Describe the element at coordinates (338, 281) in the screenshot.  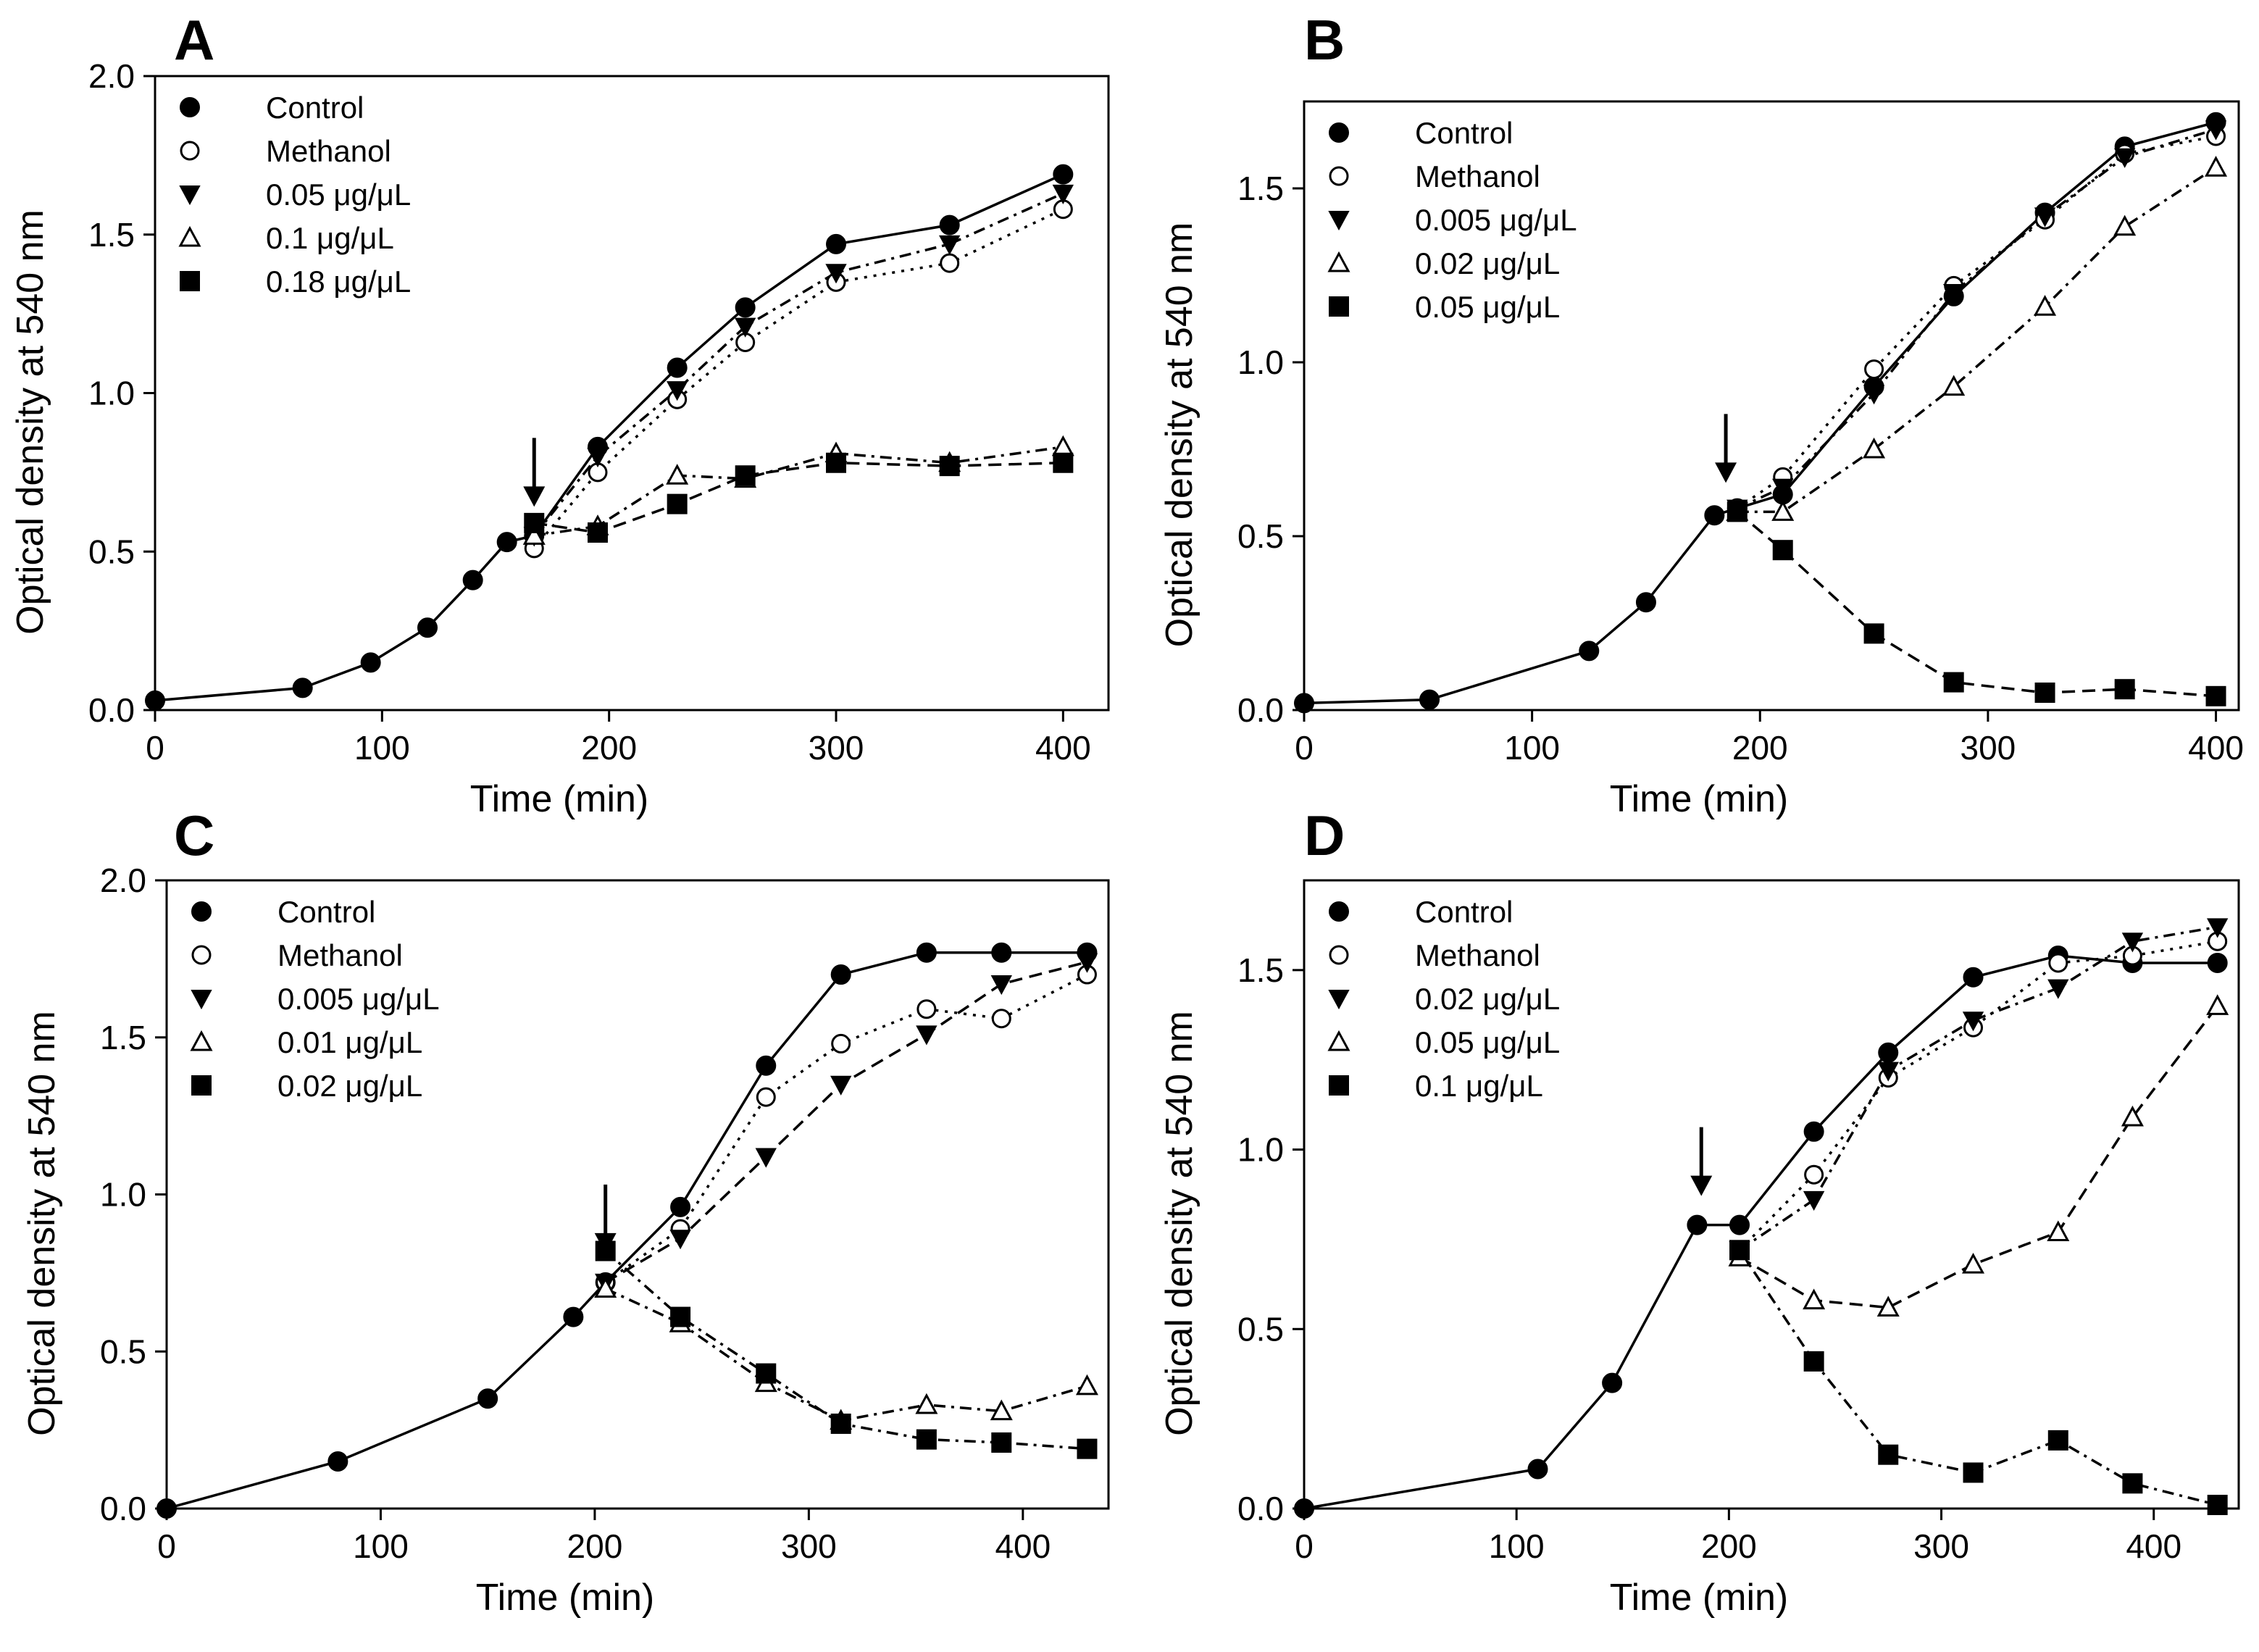
I see `legend-label: 0.18 μg/μL` at that location.